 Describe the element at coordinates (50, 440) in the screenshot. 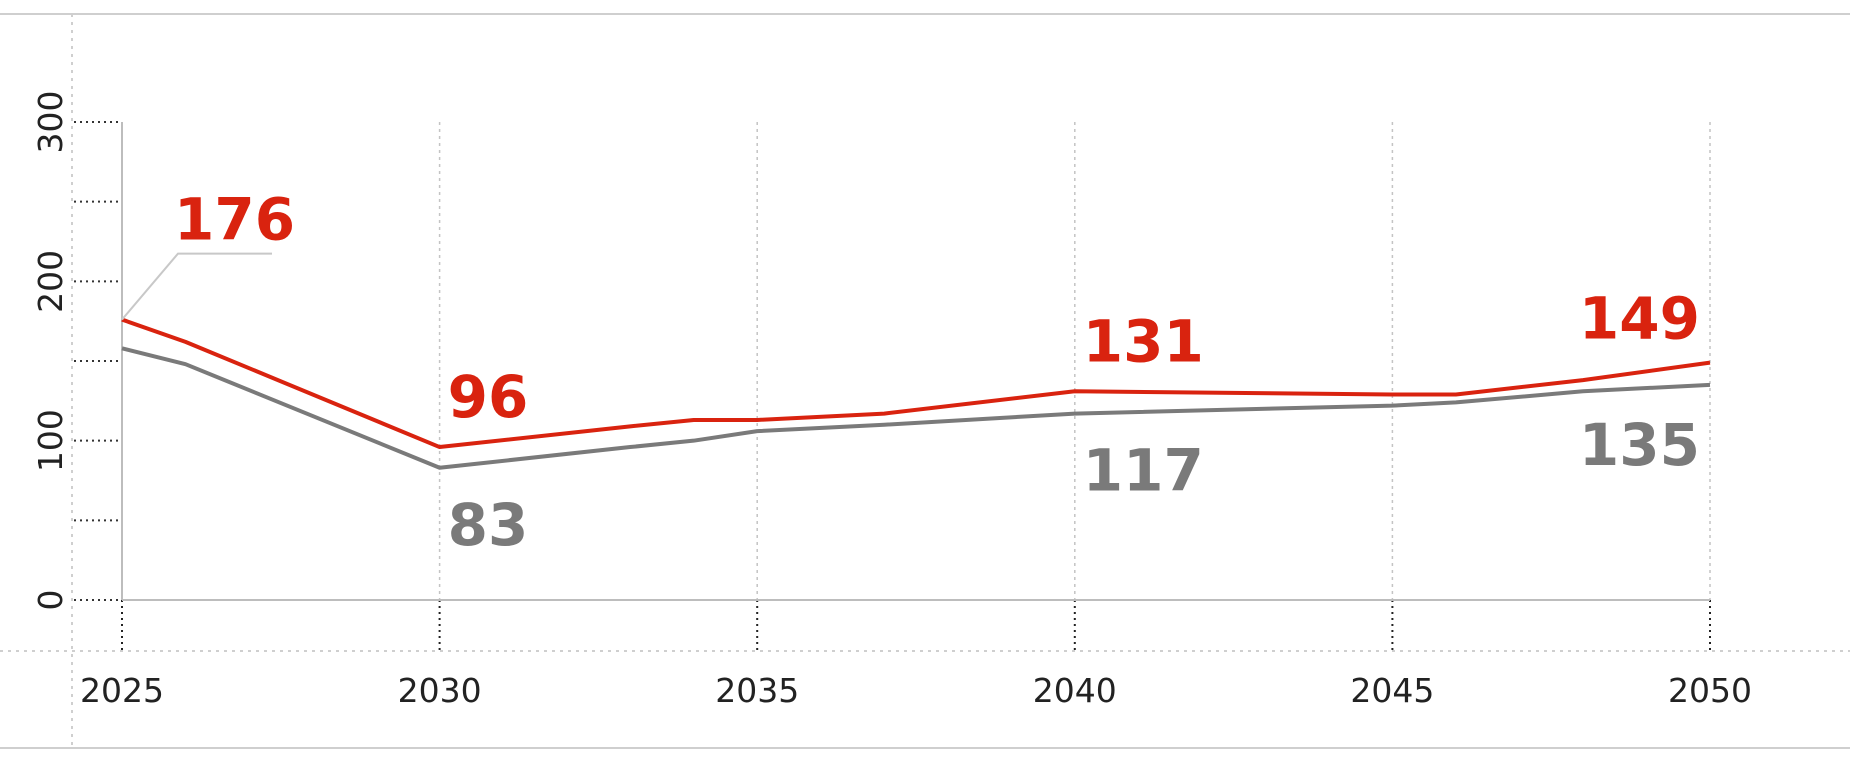

I see `y-tick-label-100: 100` at that location.